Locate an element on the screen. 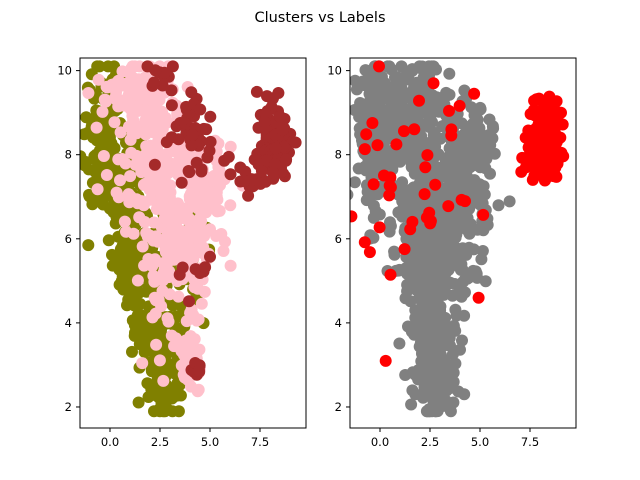 This screenshot has width=640, height=480. left-x-tick-label: 2.5 is located at coordinates (160, 442).